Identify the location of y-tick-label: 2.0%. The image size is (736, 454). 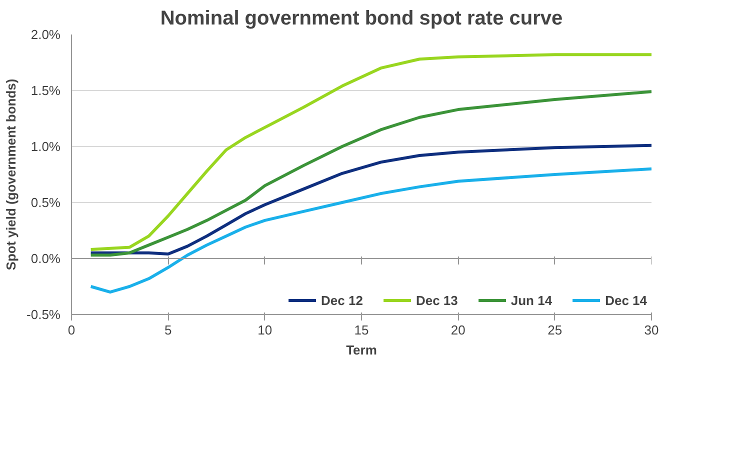
(45, 34).